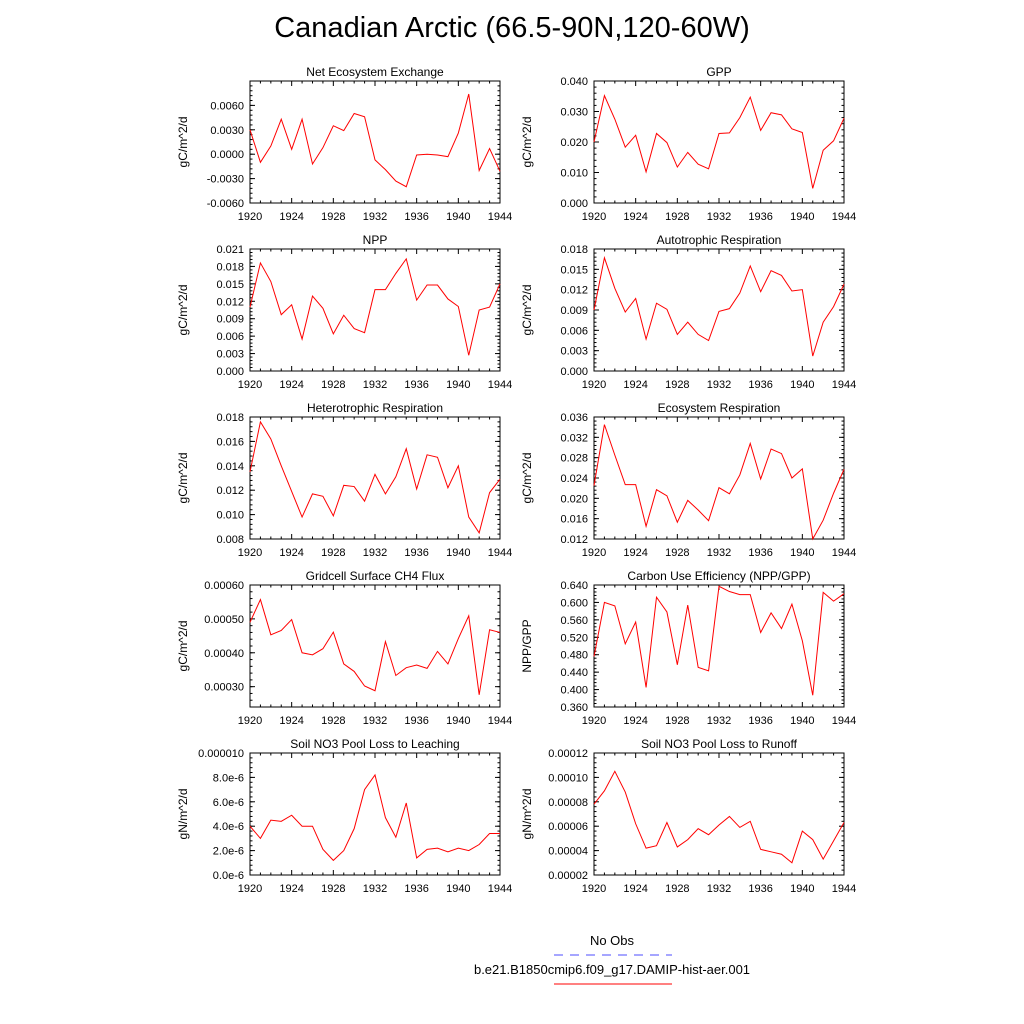  Describe the element at coordinates (375, 721) in the screenshot. I see `panel-gridcell-surface-ch4-flux-xtick-label: 1932` at that location.